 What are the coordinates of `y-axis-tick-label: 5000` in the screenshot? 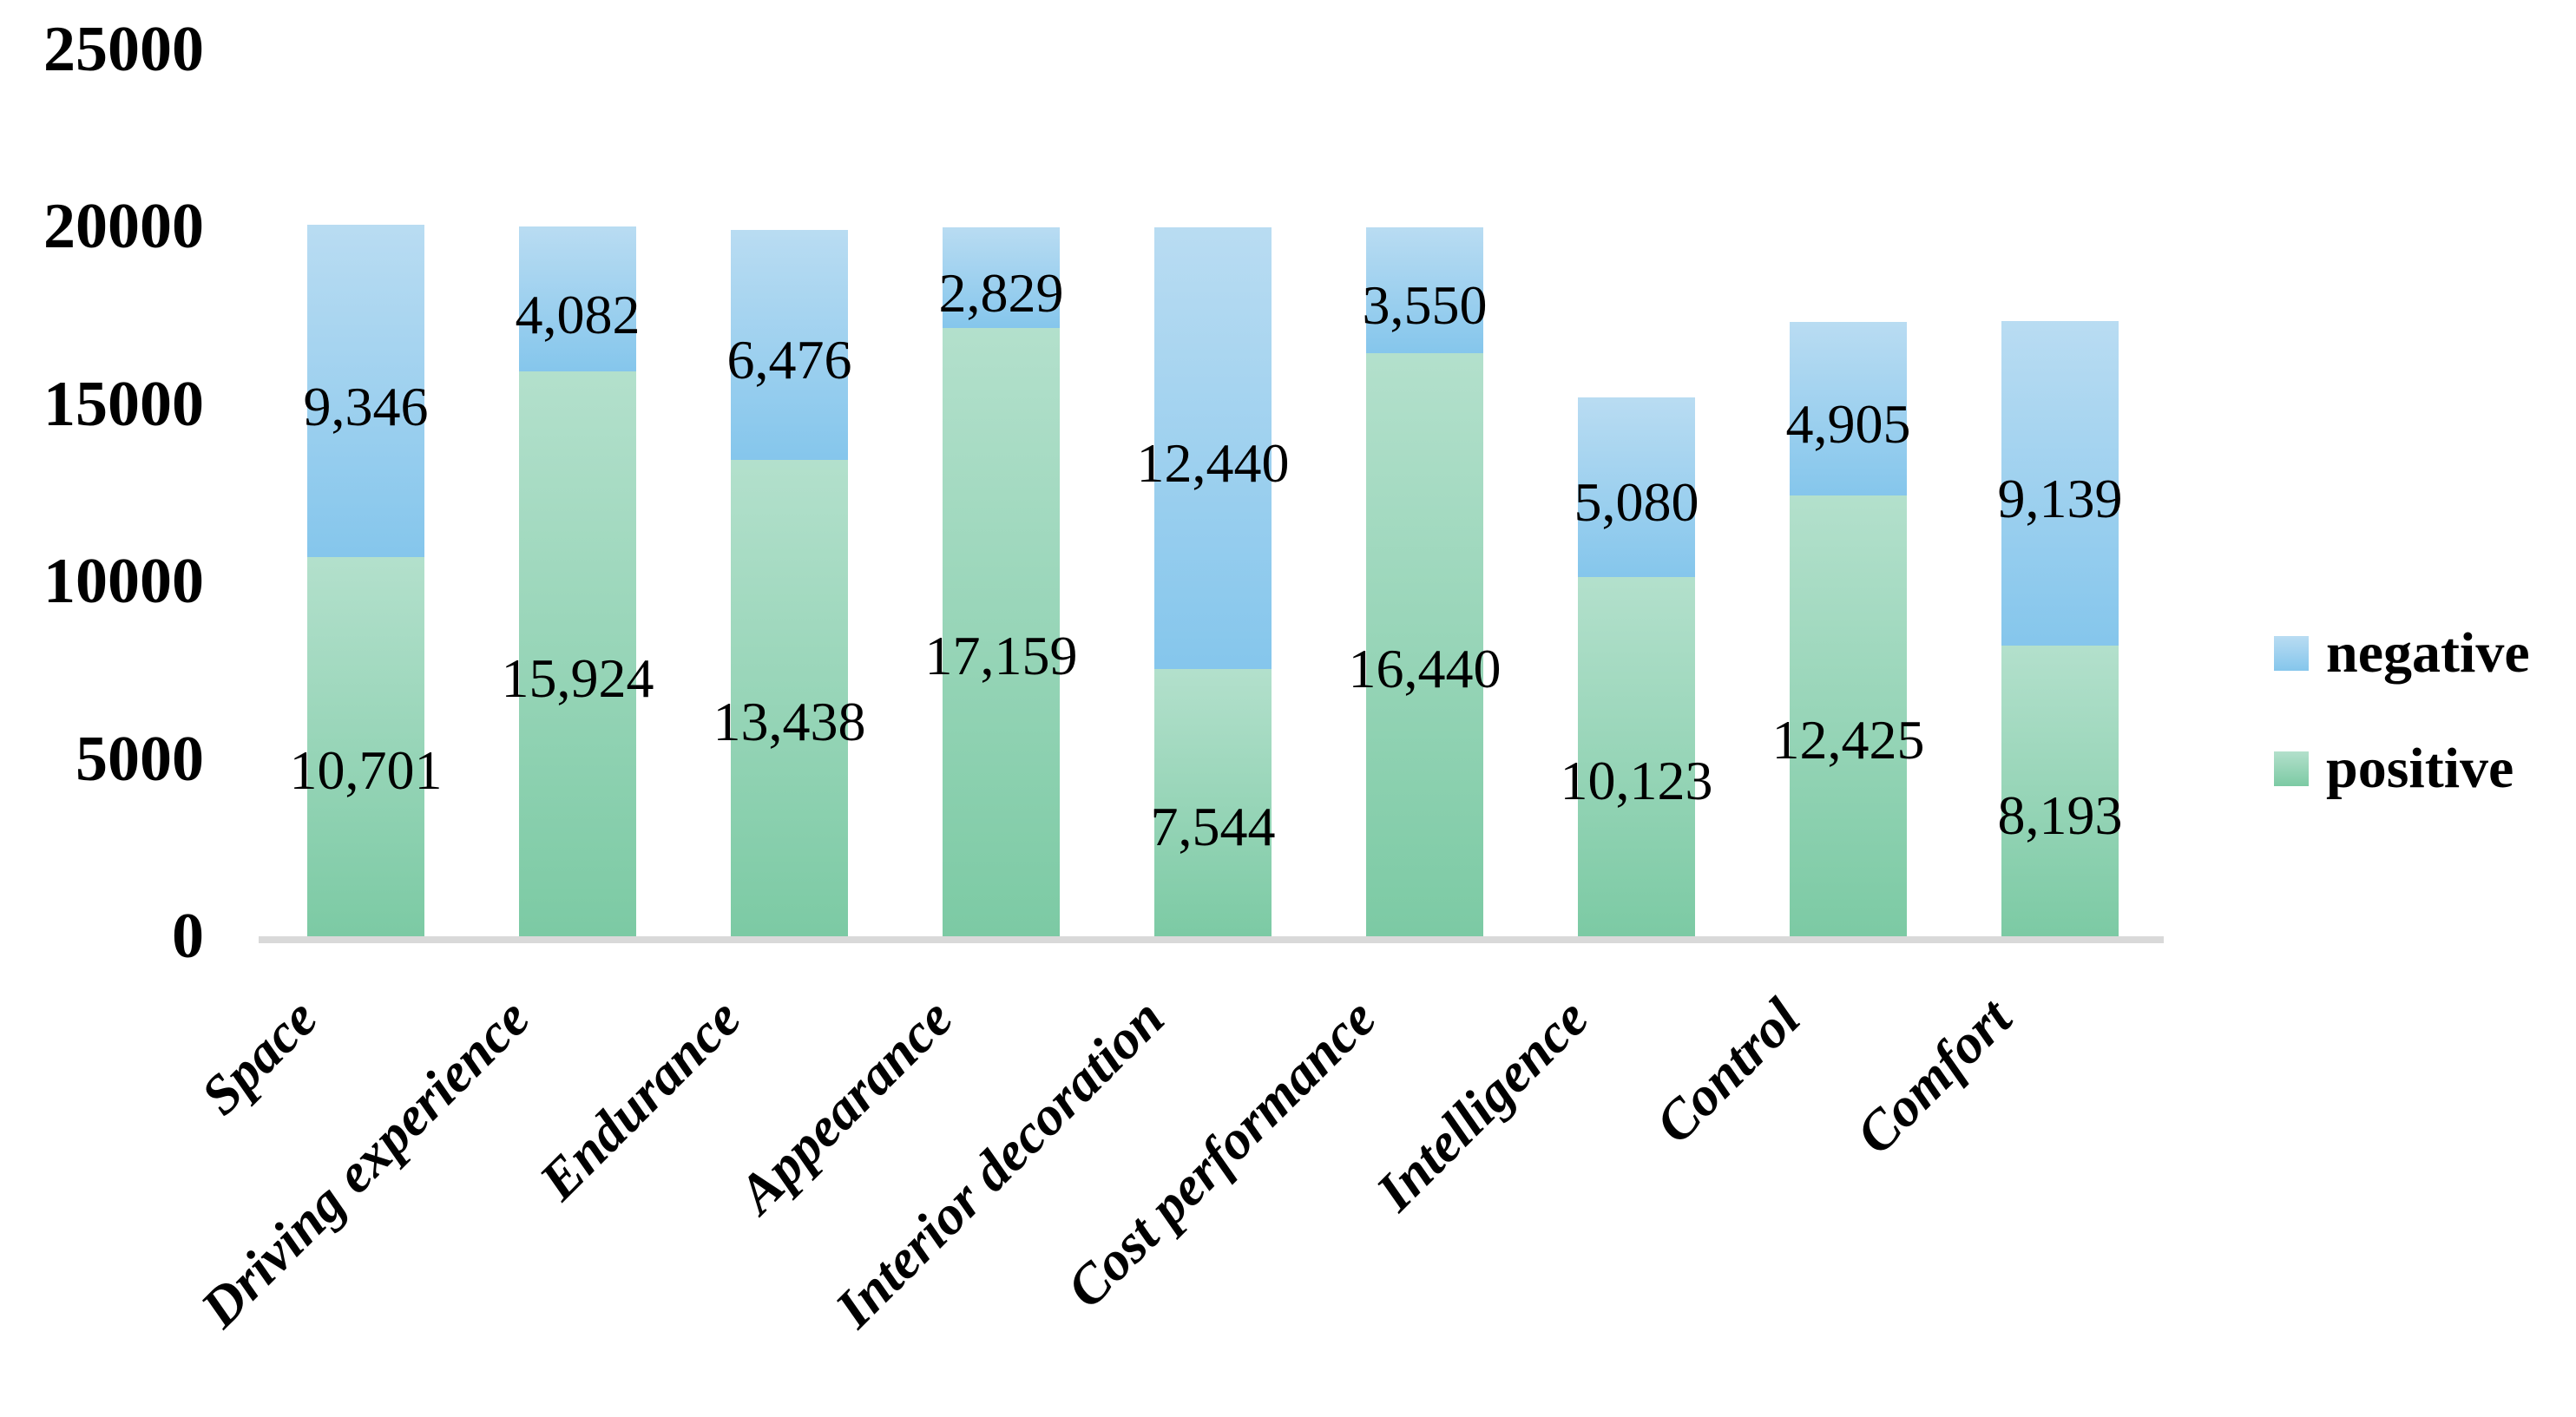 It's located at (140, 759).